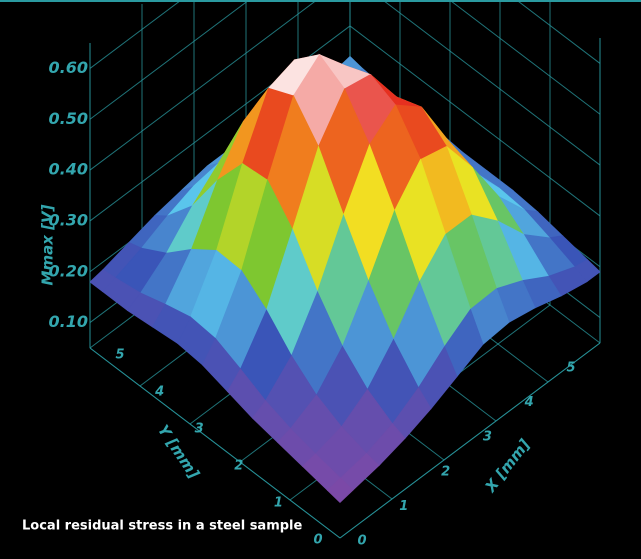 This screenshot has height=559, width=641. What do you see at coordinates (317, 540) in the screenshot?
I see `y-tick-label: 0` at bounding box center [317, 540].